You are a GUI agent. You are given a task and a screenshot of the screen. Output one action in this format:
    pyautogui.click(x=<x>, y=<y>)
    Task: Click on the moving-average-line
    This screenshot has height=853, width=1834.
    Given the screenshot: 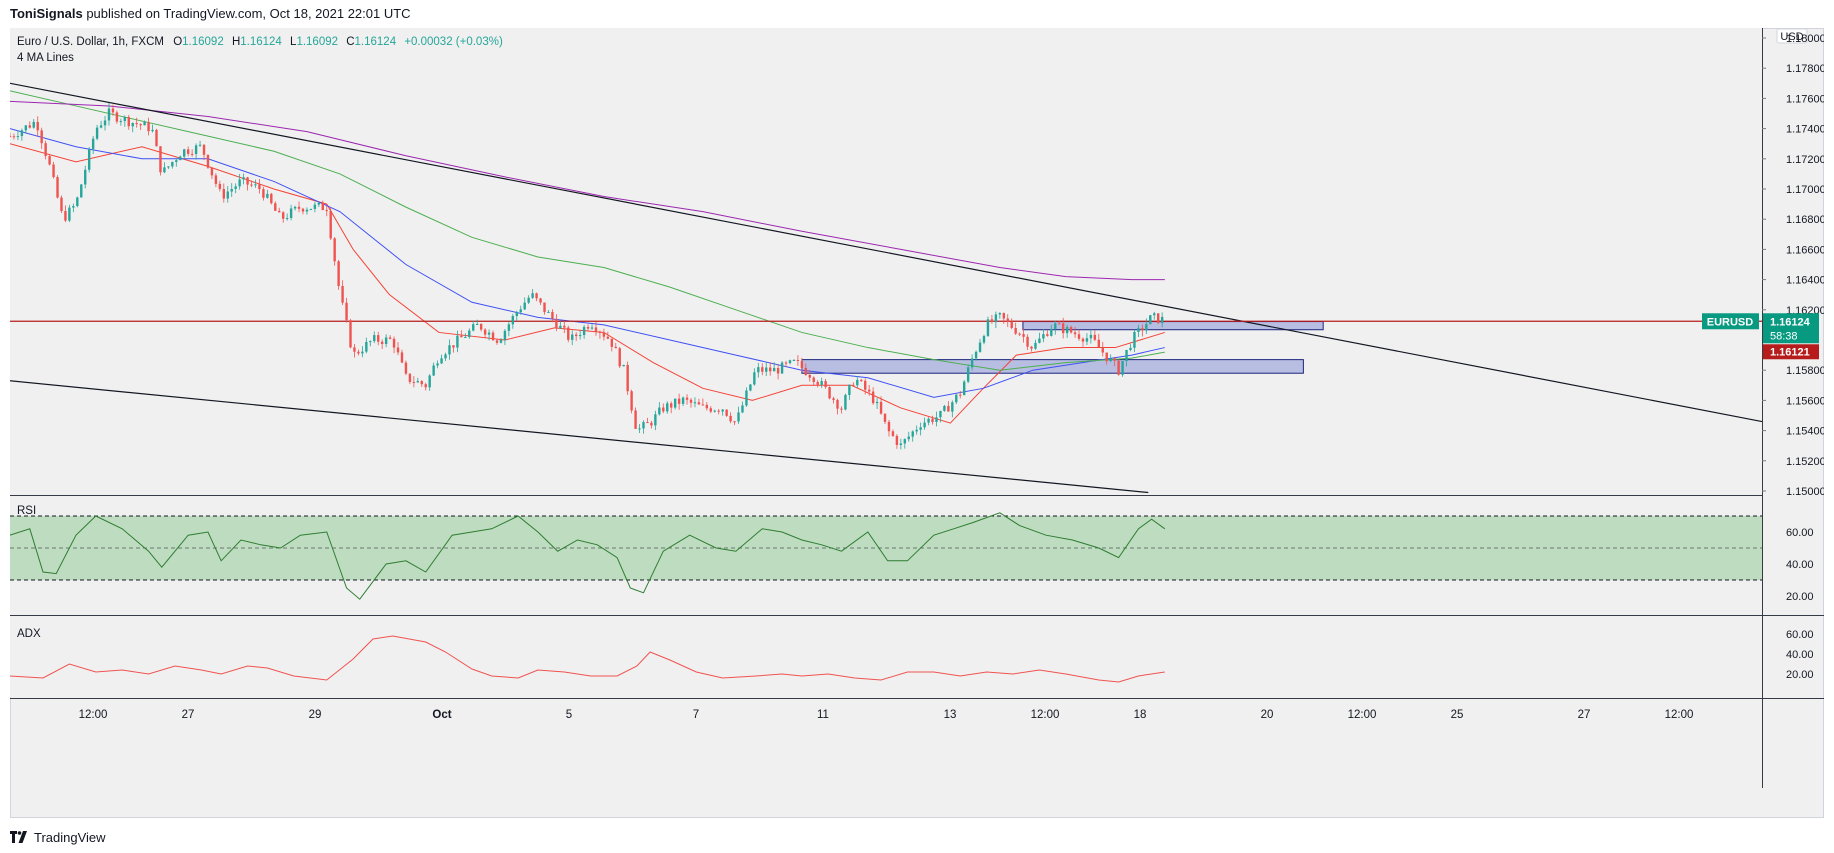 What is the action you would take?
    pyautogui.click(x=587, y=190)
    